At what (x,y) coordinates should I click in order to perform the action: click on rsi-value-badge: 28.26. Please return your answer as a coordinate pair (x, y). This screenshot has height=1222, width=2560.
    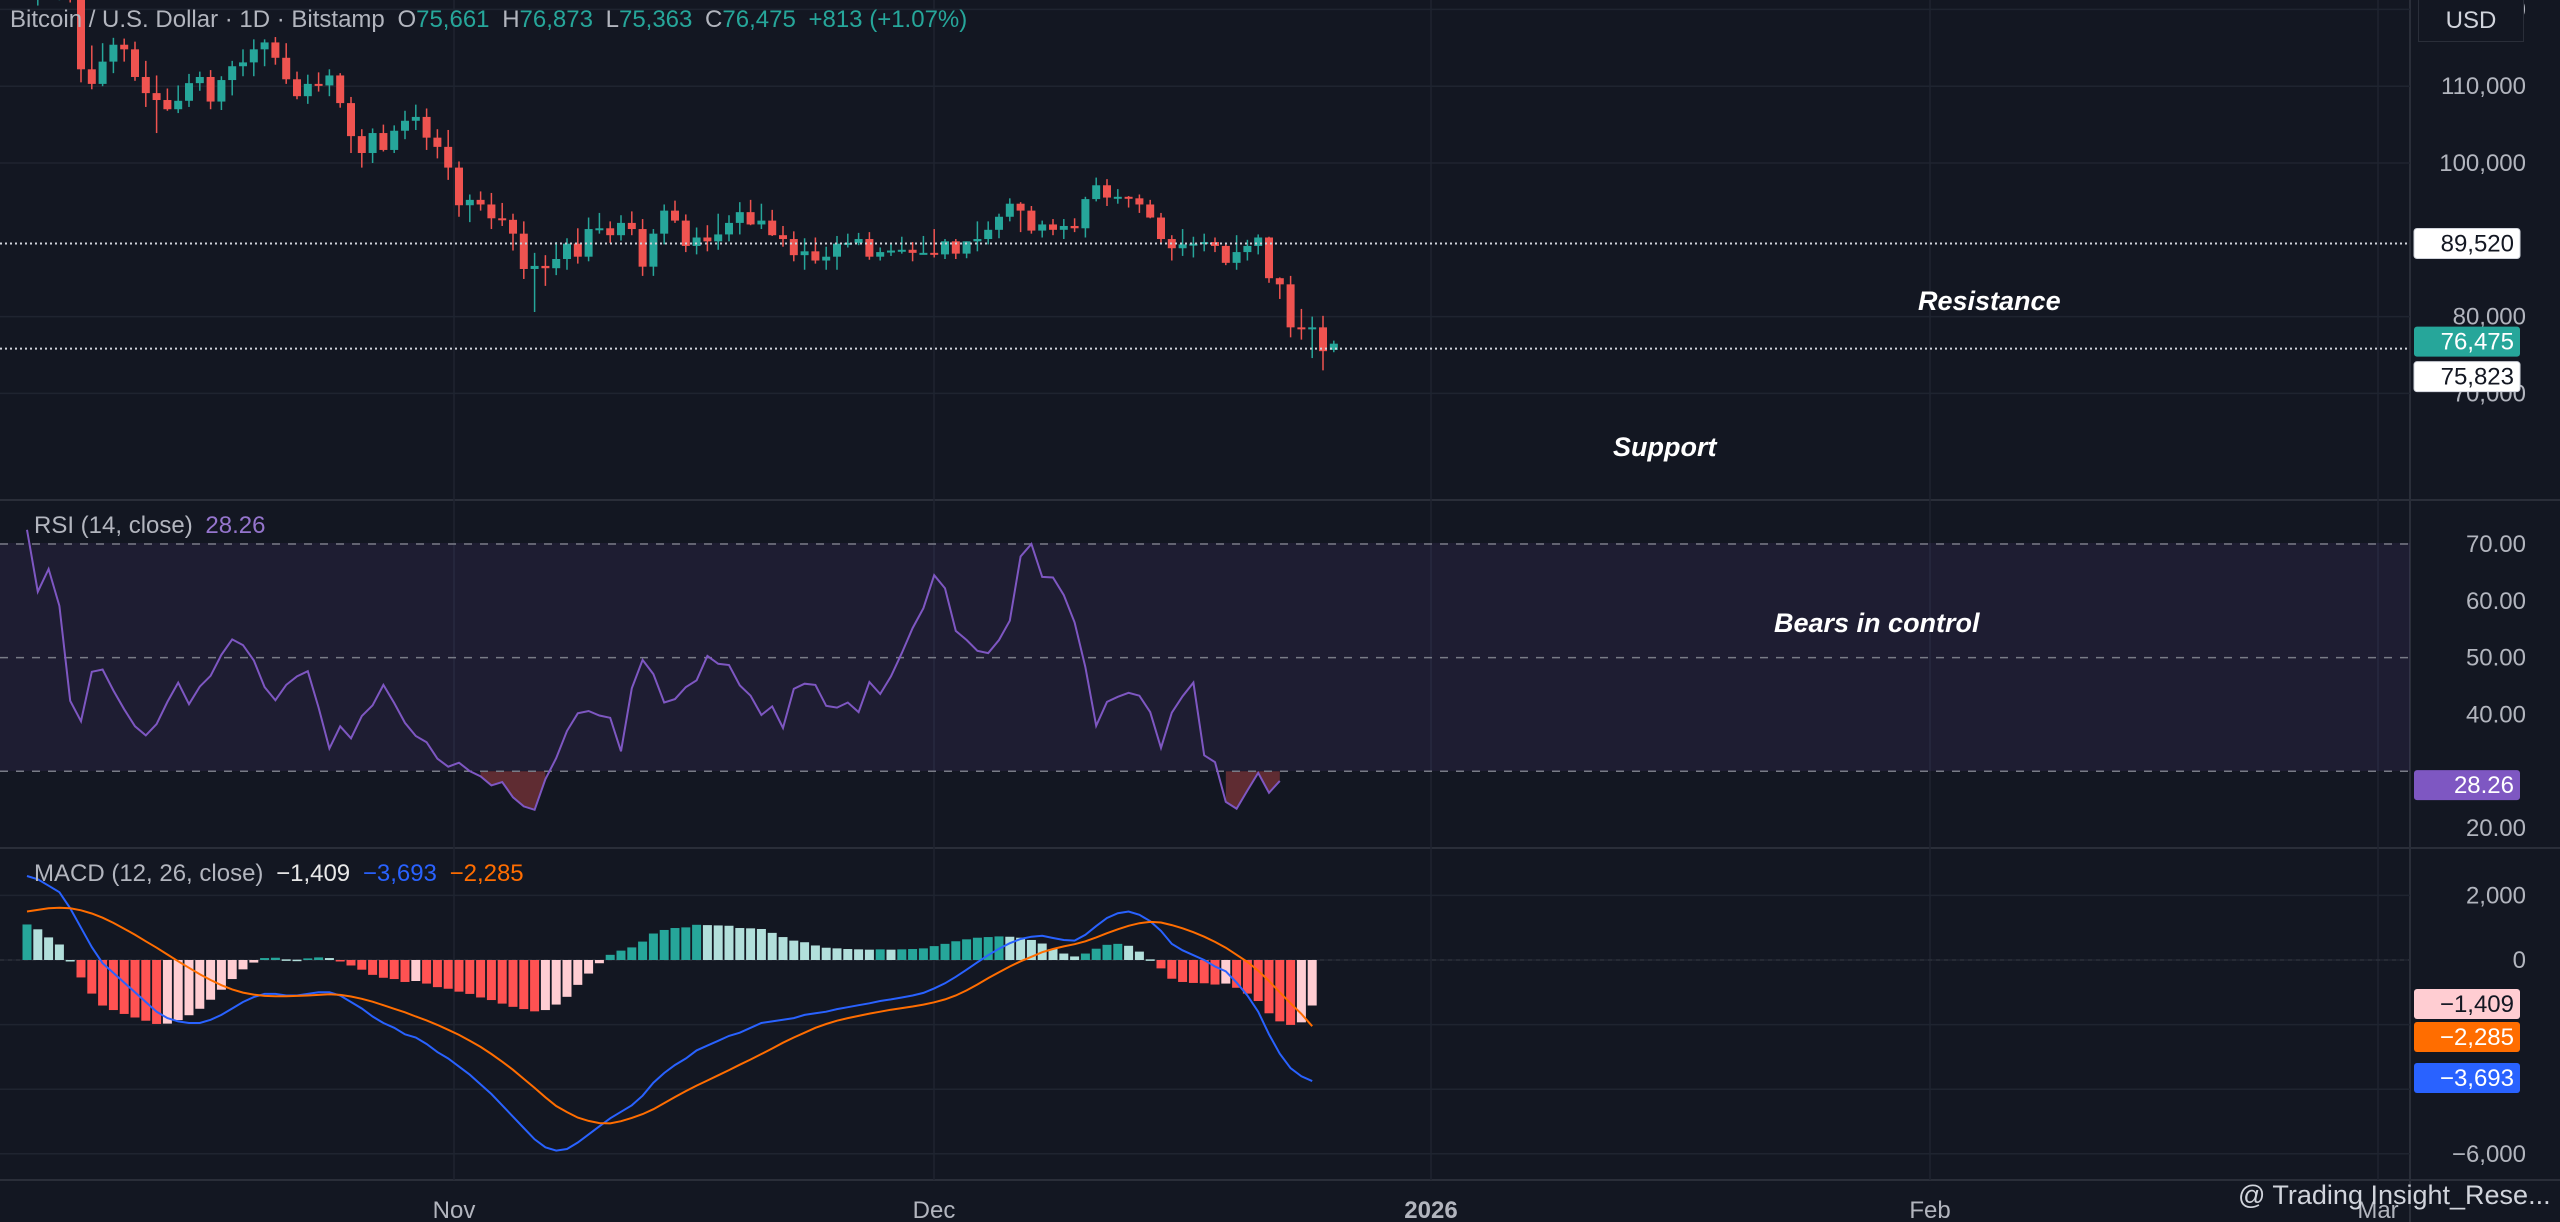
    Looking at the image, I should click on (2484, 785).